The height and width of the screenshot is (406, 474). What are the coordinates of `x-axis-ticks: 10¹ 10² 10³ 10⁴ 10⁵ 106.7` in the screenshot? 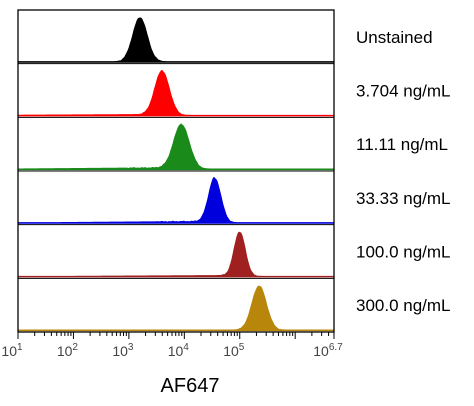 It's located at (172, 345).